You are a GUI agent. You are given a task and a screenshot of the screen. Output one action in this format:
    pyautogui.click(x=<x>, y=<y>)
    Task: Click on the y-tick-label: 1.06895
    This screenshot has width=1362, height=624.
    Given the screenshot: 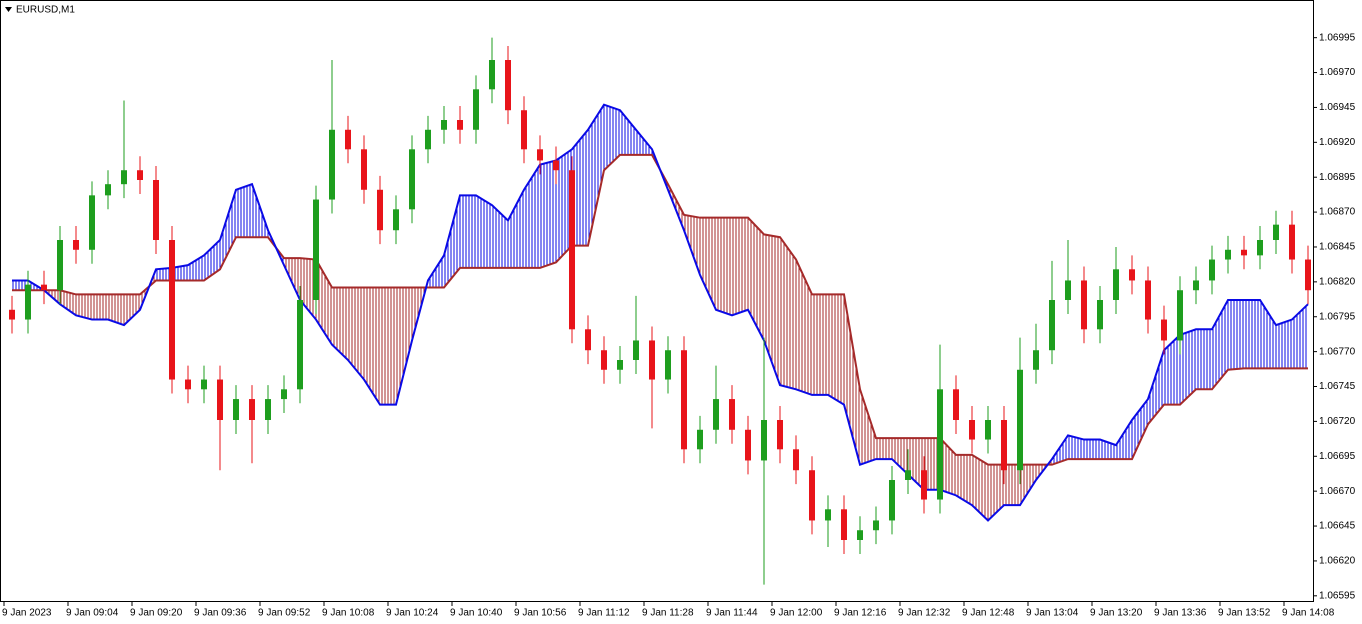 What is the action you would take?
    pyautogui.click(x=1337, y=177)
    